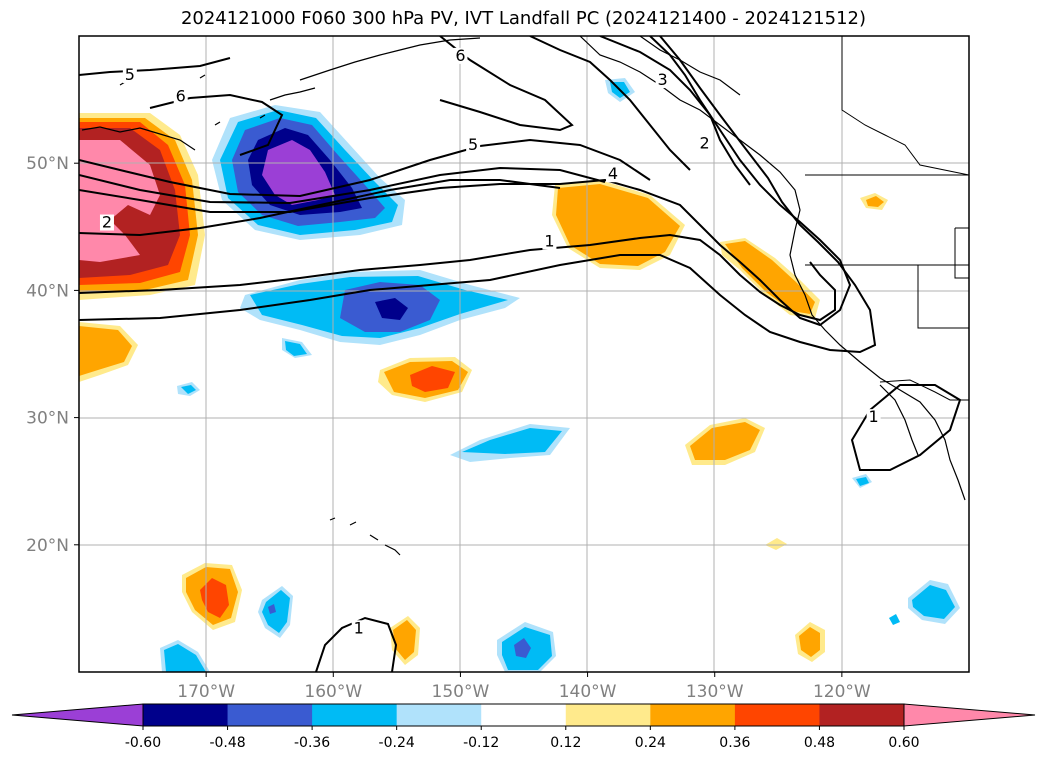  What do you see at coordinates (819, 743) in the screenshot?
I see `colorbar-tick-label: 0.48` at bounding box center [819, 743].